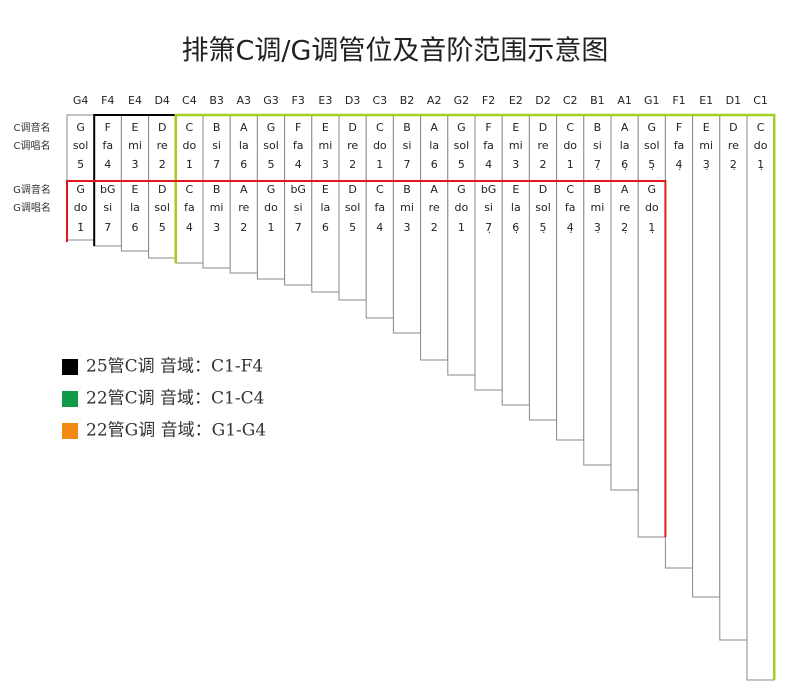  I want to click on note-numbers: 3̇, so click(135, 164).